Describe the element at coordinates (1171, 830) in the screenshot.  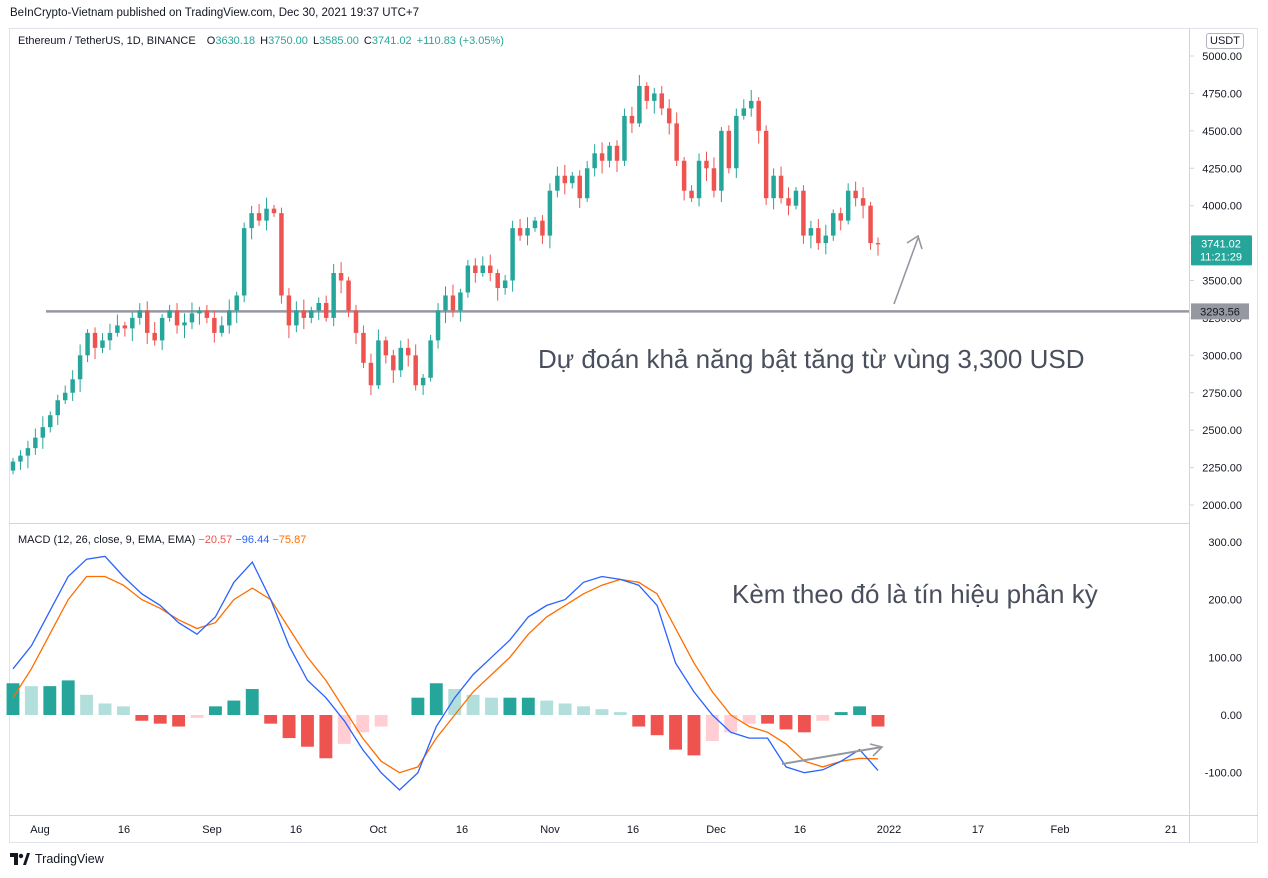
I see `time-tick-label: 21` at that location.